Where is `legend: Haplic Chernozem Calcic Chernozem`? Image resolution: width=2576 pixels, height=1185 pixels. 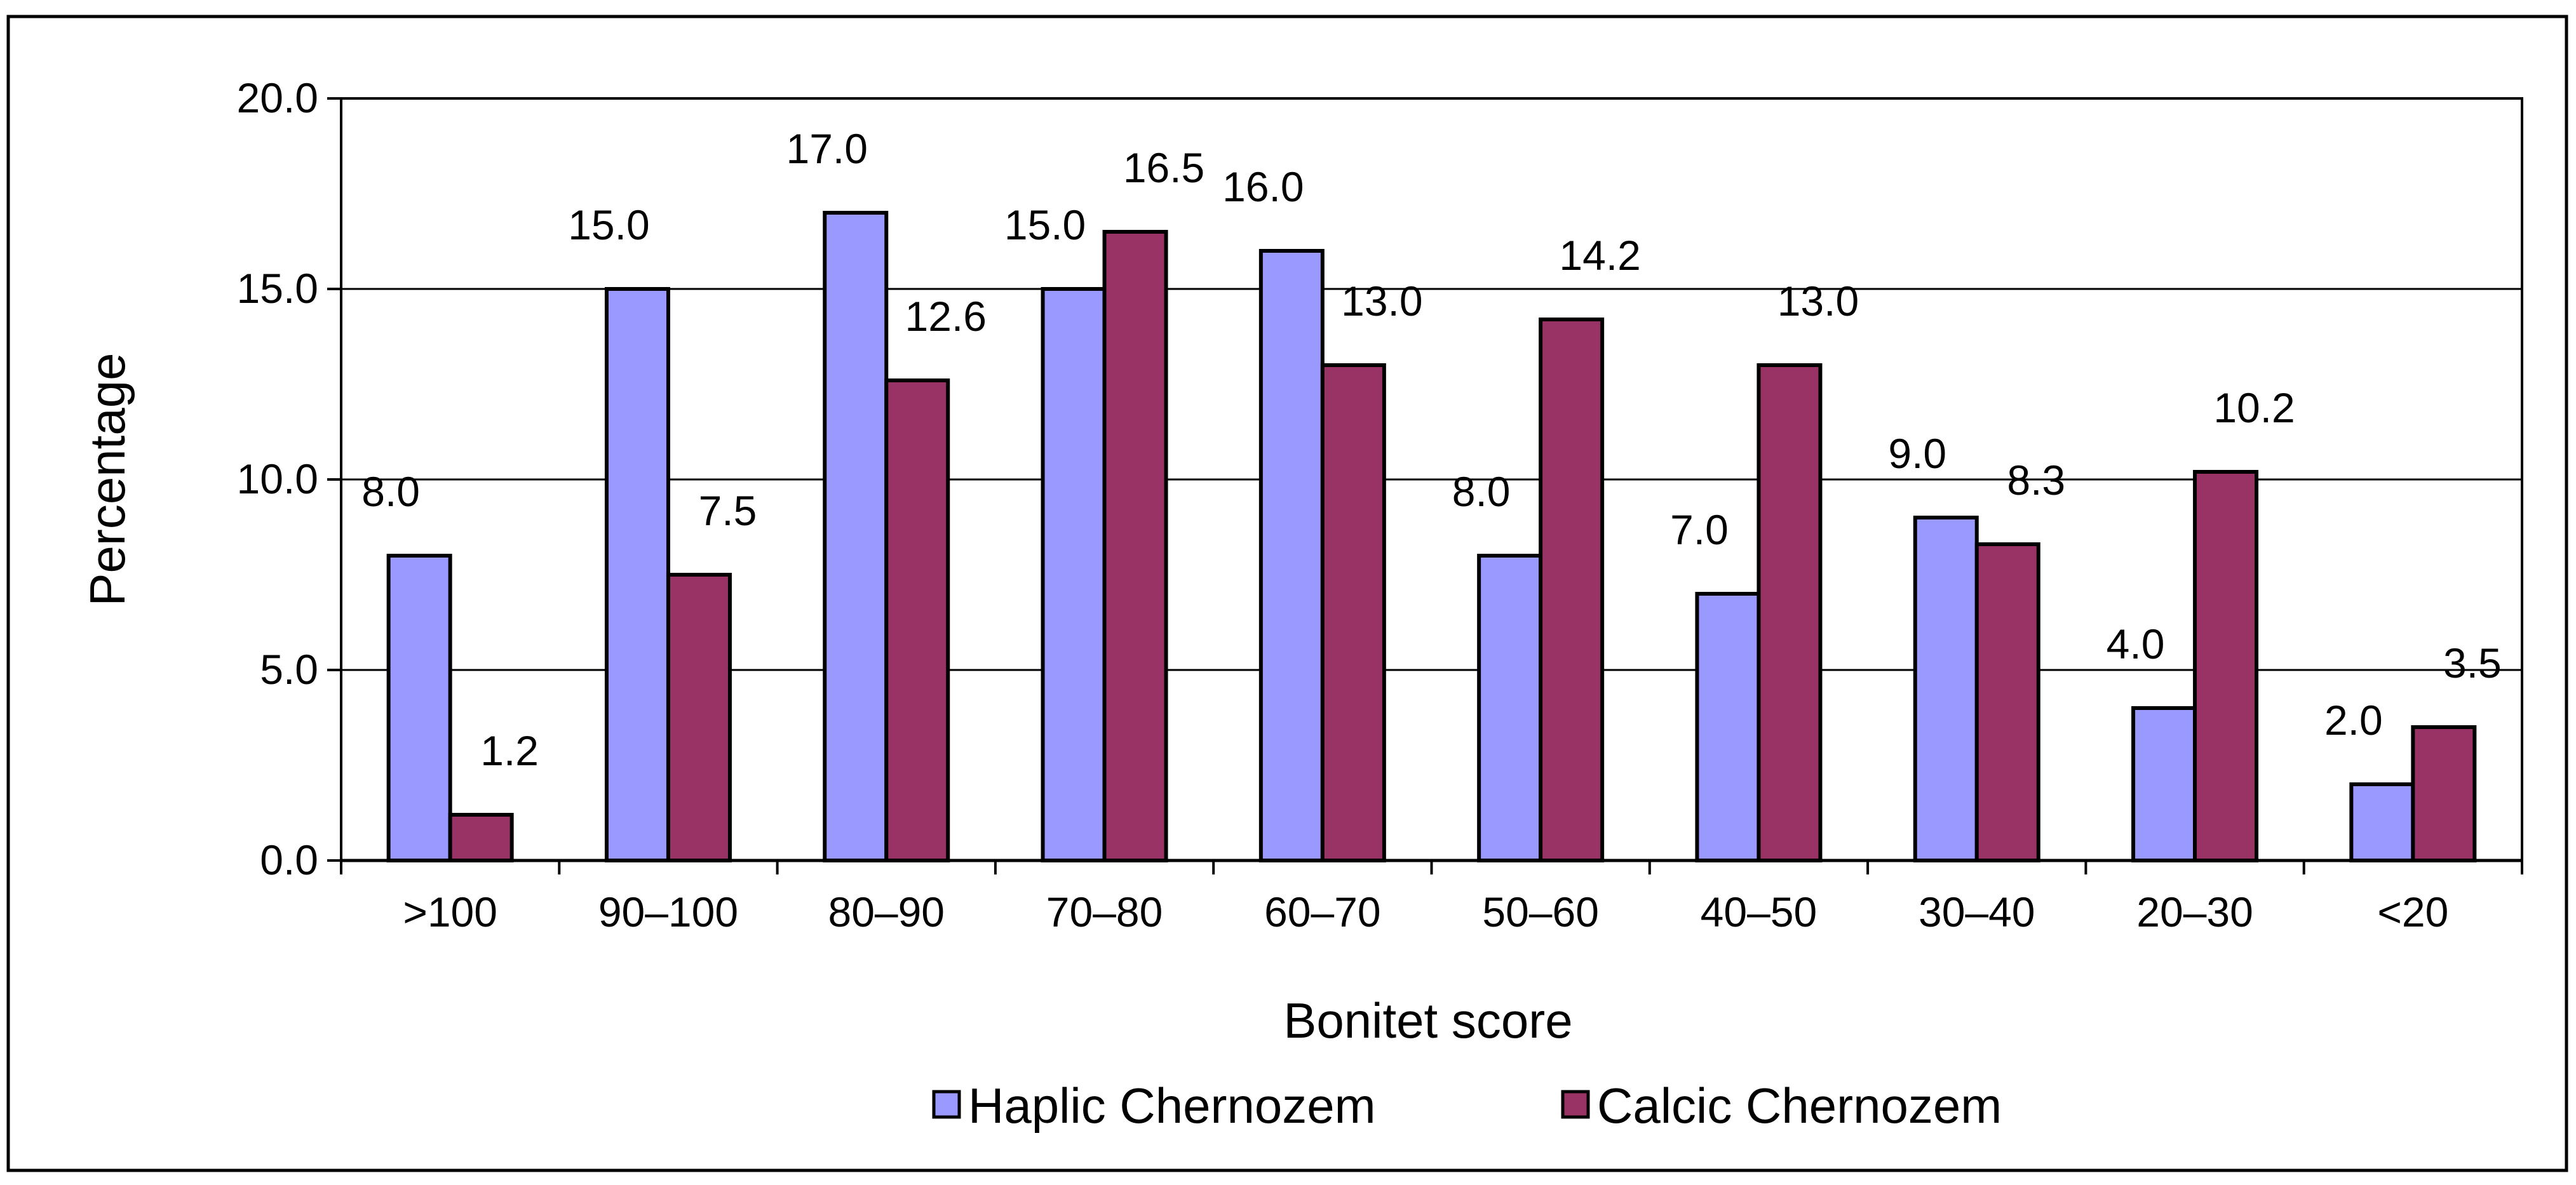 legend: Haplic Chernozem Calcic Chernozem is located at coordinates (1467, 1106).